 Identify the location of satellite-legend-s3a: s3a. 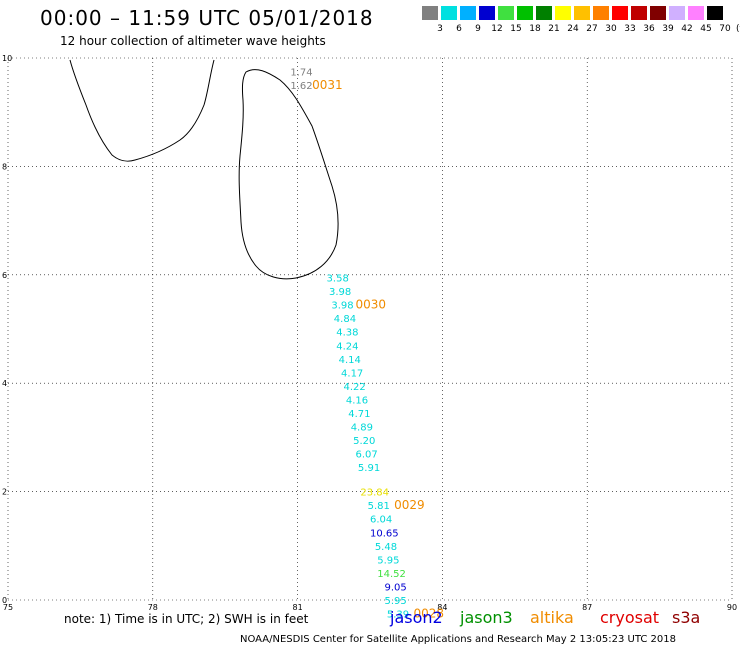
(686, 617).